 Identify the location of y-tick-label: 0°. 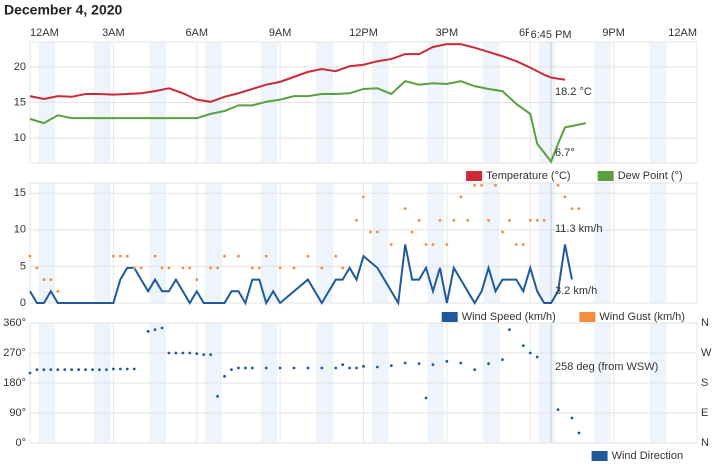
(20, 443).